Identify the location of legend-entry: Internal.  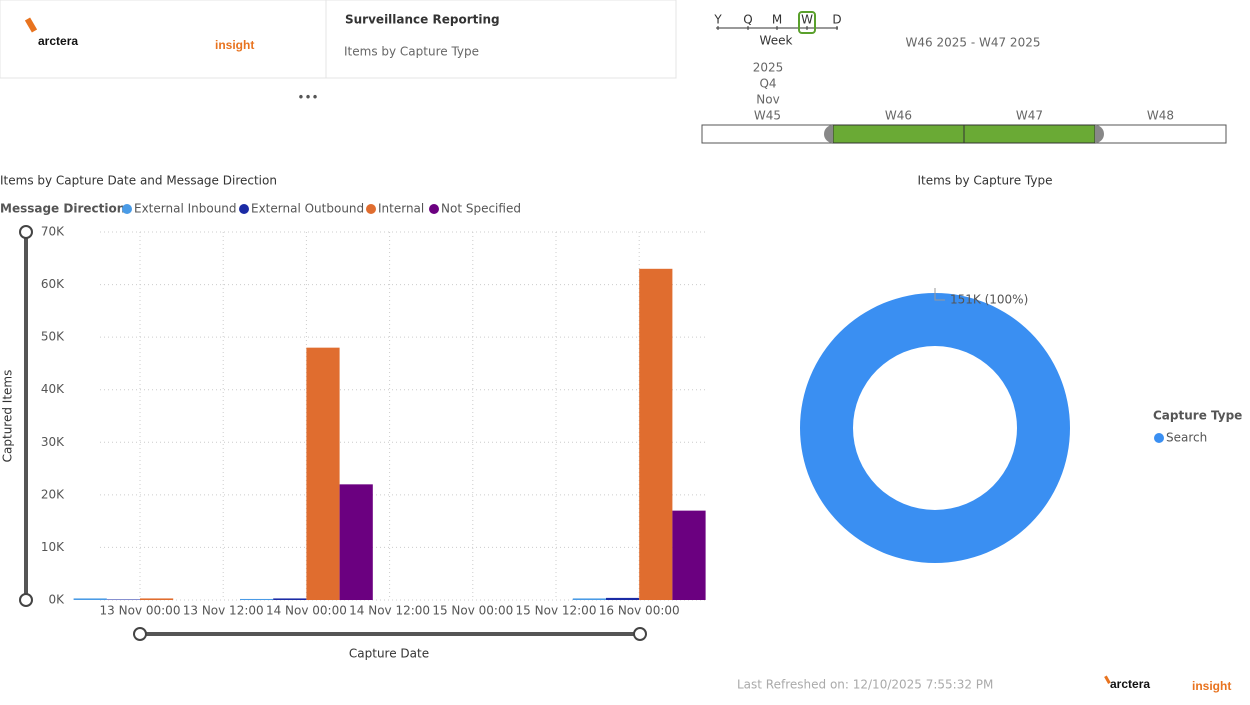
(401, 209).